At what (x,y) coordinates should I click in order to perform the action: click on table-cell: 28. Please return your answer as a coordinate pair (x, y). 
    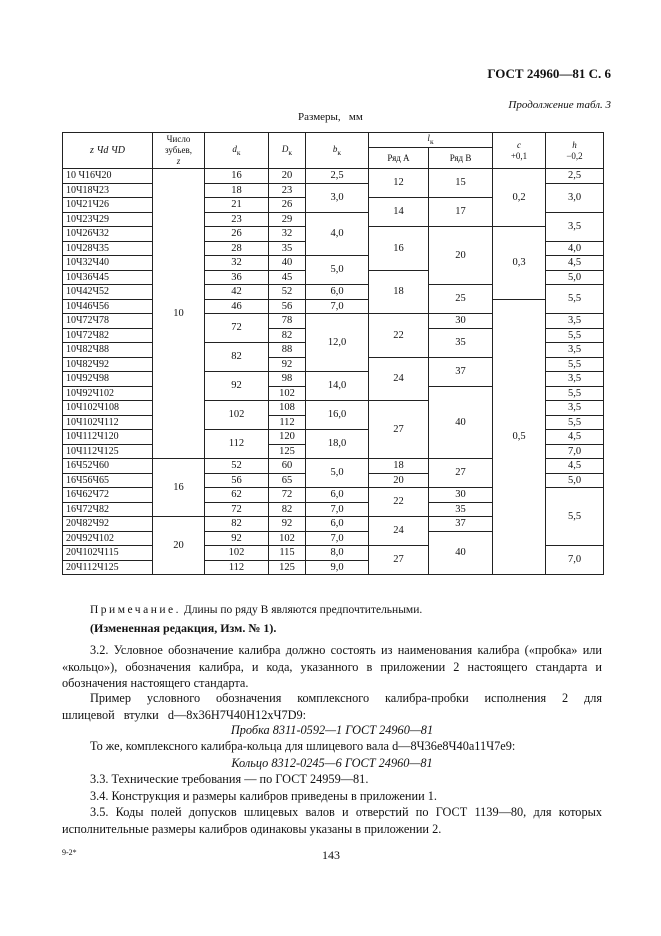
    Looking at the image, I should click on (236, 248).